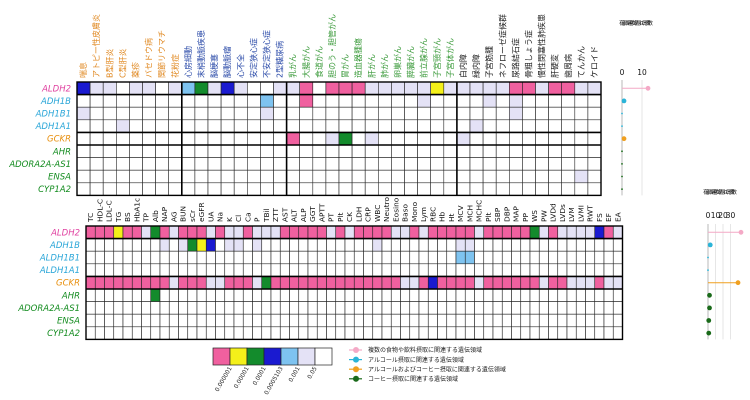  What do you see at coordinates (371, 66) in the screenshot?
I see `column-label: 肝がん` at bounding box center [371, 66].